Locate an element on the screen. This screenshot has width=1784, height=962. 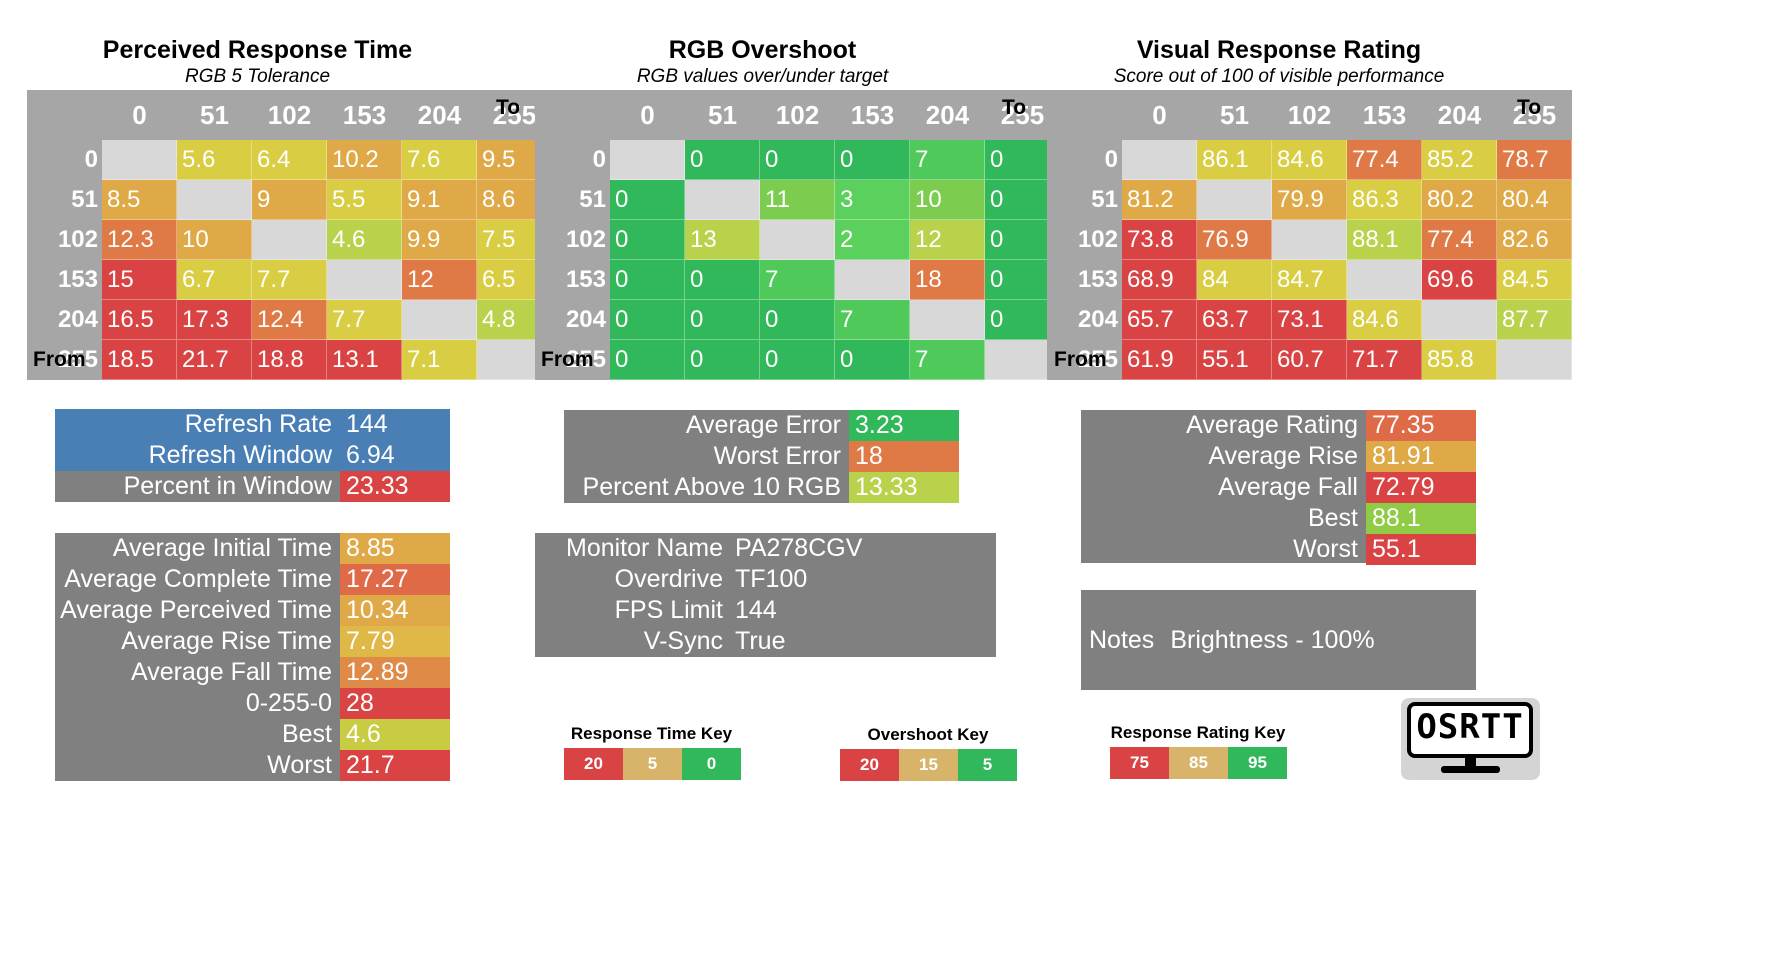
response-time-key-swatch: 5 is located at coordinates (652, 764).